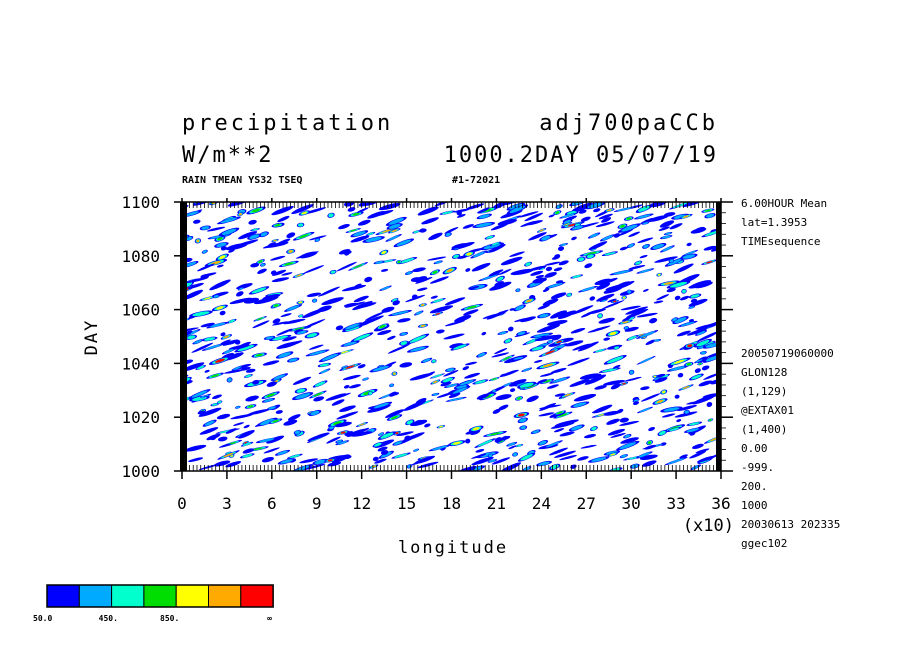  I want to click on colorbar-swatch, so click(160, 596).